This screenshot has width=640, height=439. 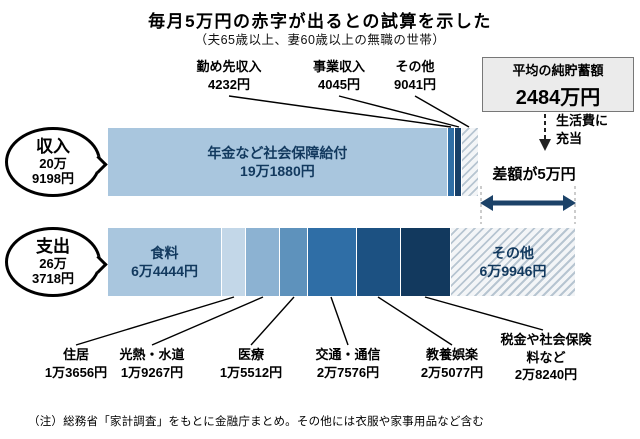 What do you see at coordinates (415, 76) in the screenshot?
I see `income-label-other: その他 9041円` at bounding box center [415, 76].